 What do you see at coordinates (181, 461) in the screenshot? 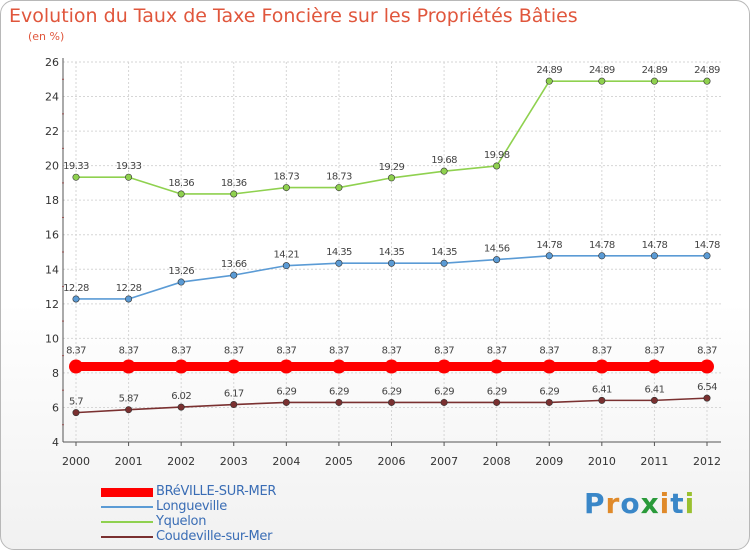
I see `x-tick-label: 2002` at bounding box center [181, 461].